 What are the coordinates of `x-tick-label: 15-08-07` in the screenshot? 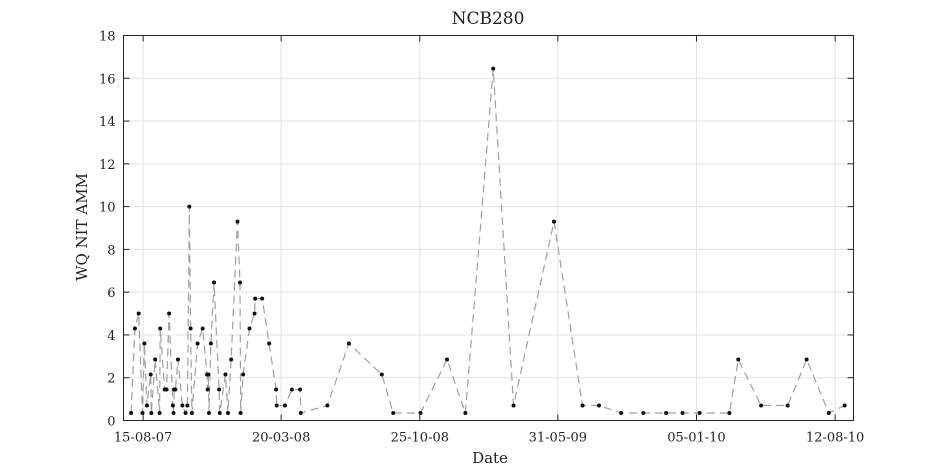 It's located at (143, 438).